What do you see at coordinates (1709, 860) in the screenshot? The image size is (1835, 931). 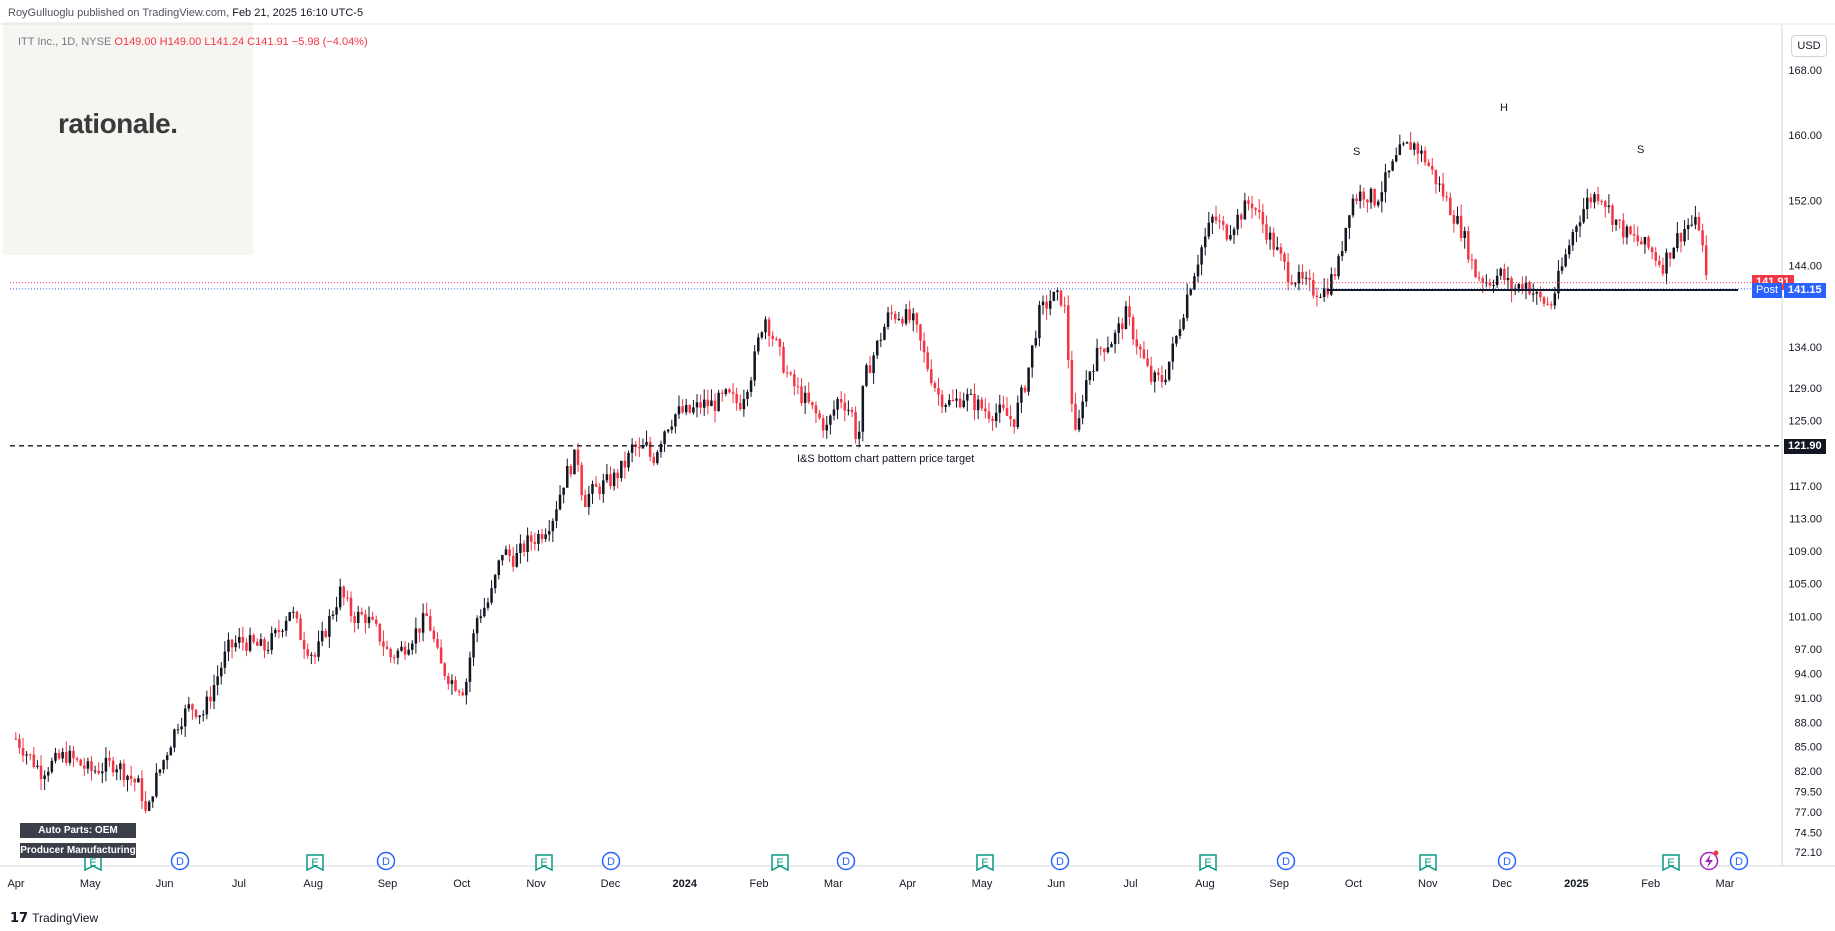 I see `lightning-marker-icon` at bounding box center [1709, 860].